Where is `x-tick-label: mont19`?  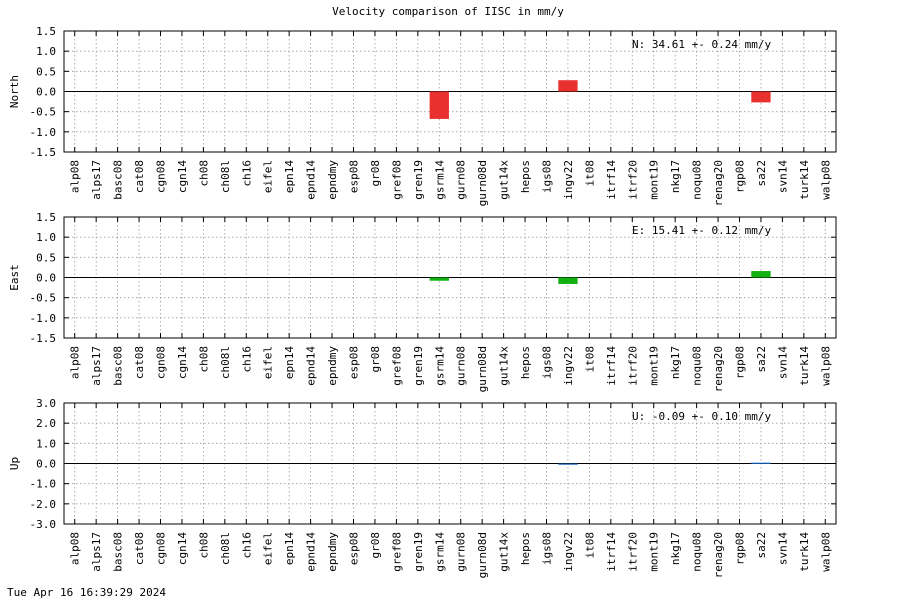
x-tick-label: mont19 is located at coordinates (654, 366).